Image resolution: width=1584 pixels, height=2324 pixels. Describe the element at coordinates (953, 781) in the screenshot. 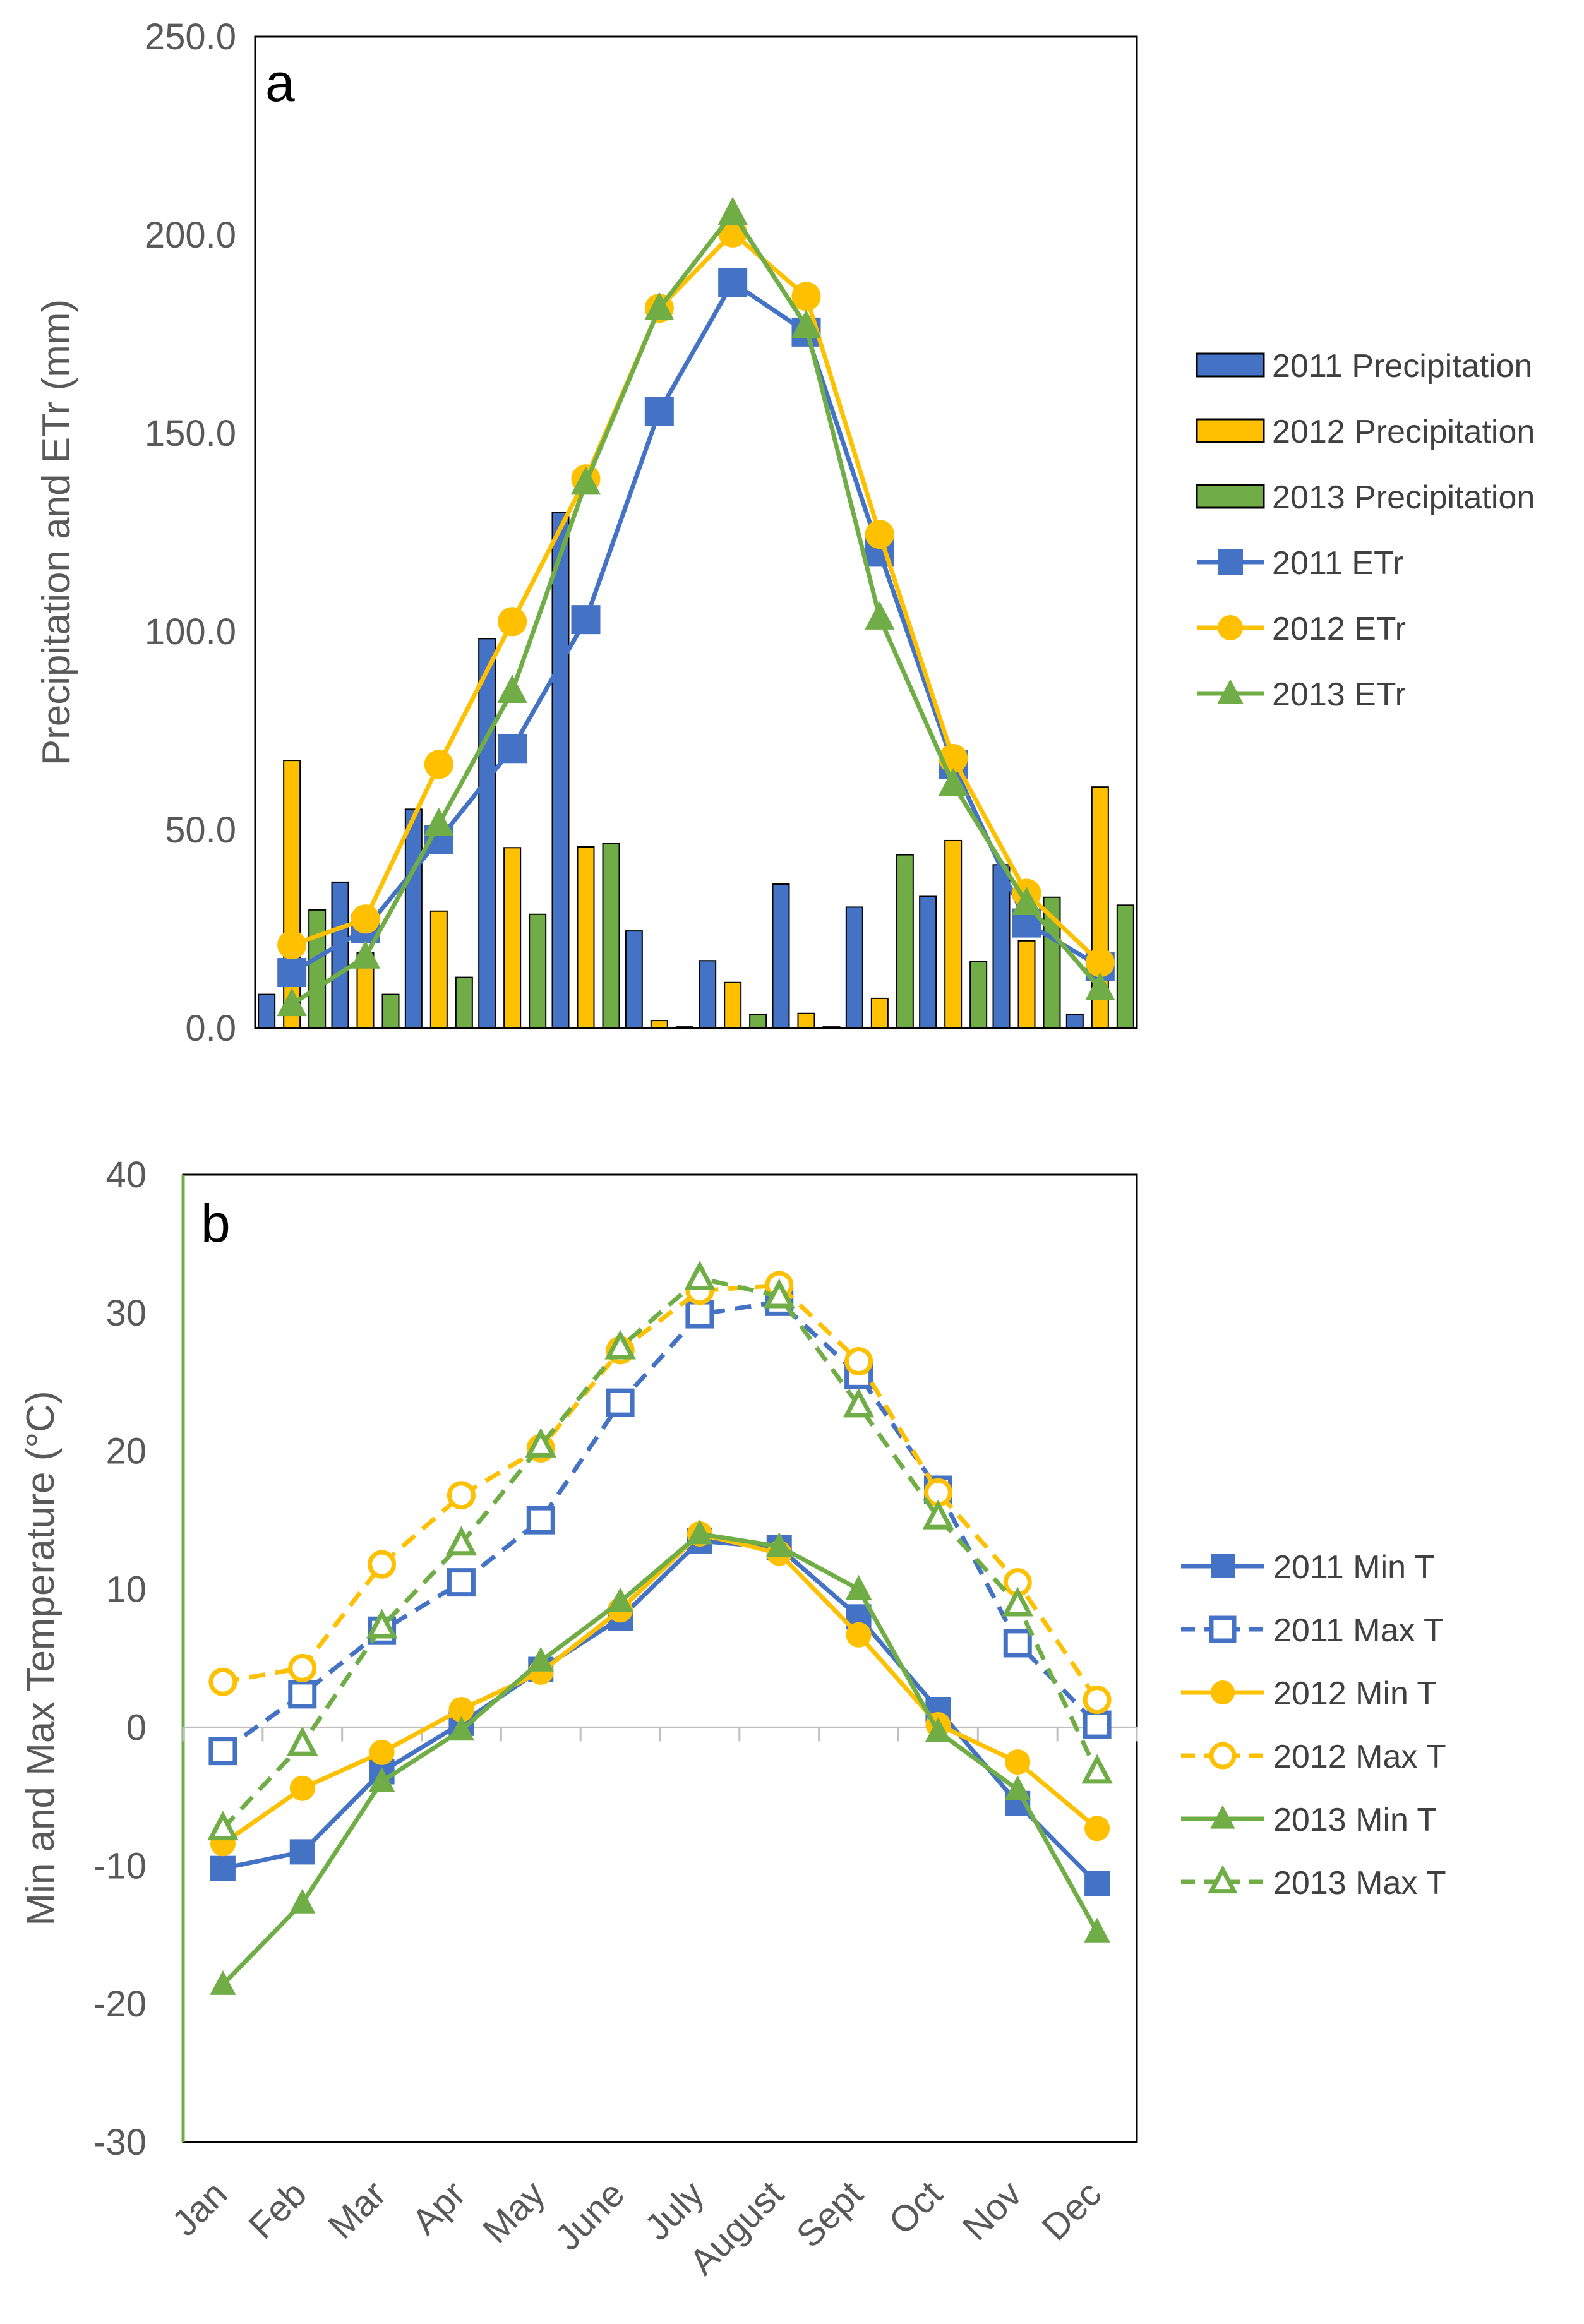

I see `point-2013-etr-oct` at that location.